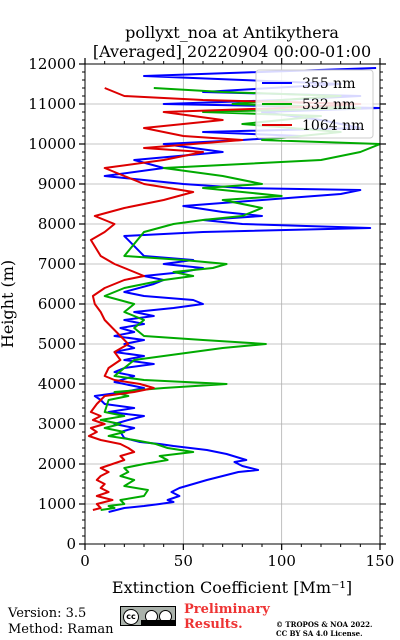 The width and height of the screenshot is (400, 640). What do you see at coordinates (232, 32) in the screenshot?
I see `chart-title: pollyxt_noa at Antikythera` at bounding box center [232, 32].